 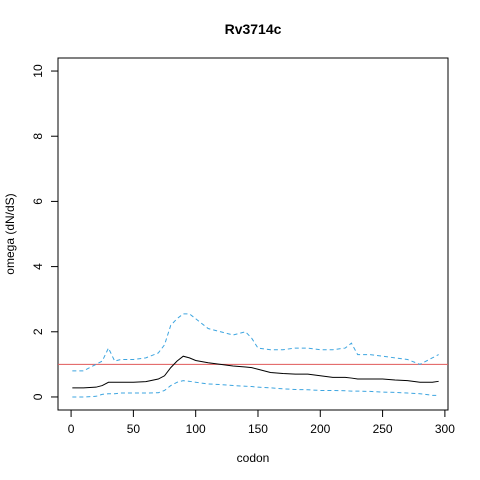 I want to click on x-axis-label: codon, so click(x=253, y=458).